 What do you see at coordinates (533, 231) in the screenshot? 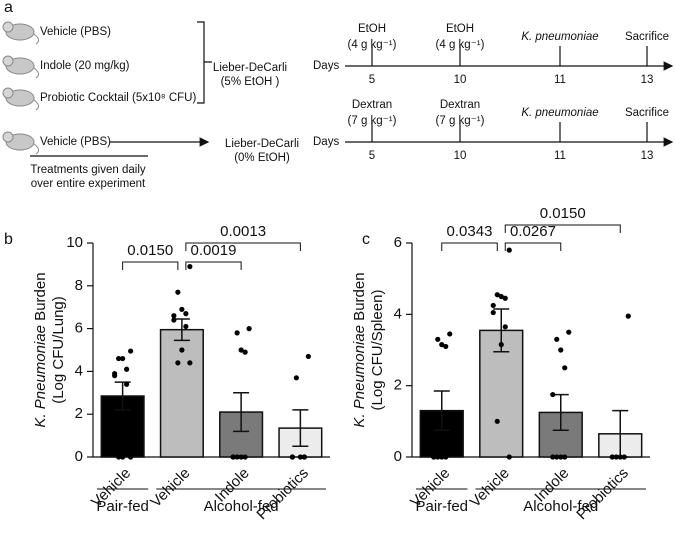
I see `p-value: 0.0267` at bounding box center [533, 231].